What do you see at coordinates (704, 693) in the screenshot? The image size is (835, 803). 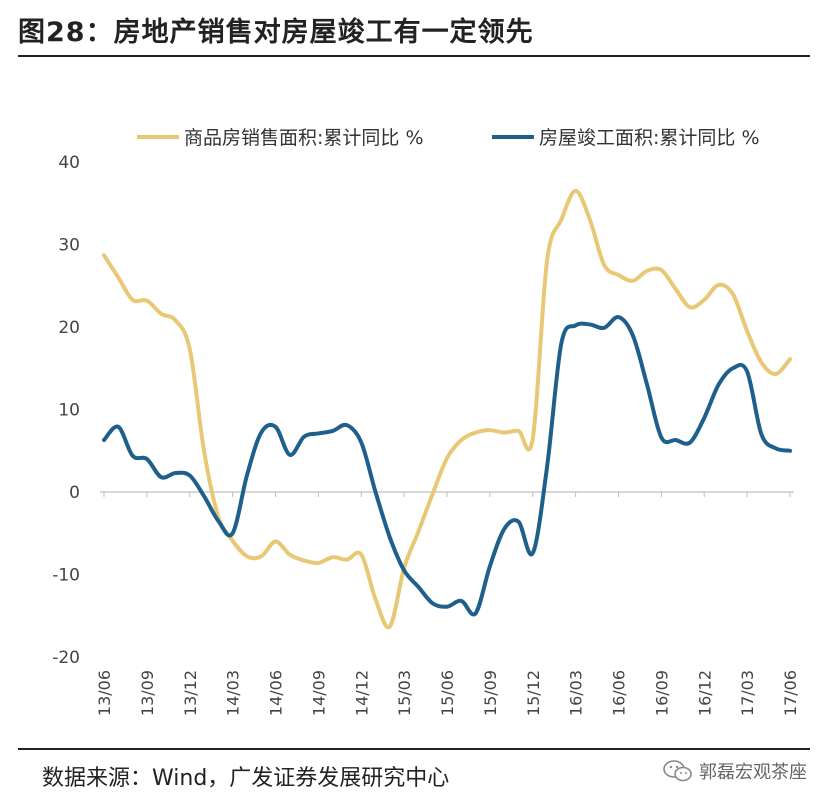 I see `x-tick-label: 16/12` at bounding box center [704, 693].